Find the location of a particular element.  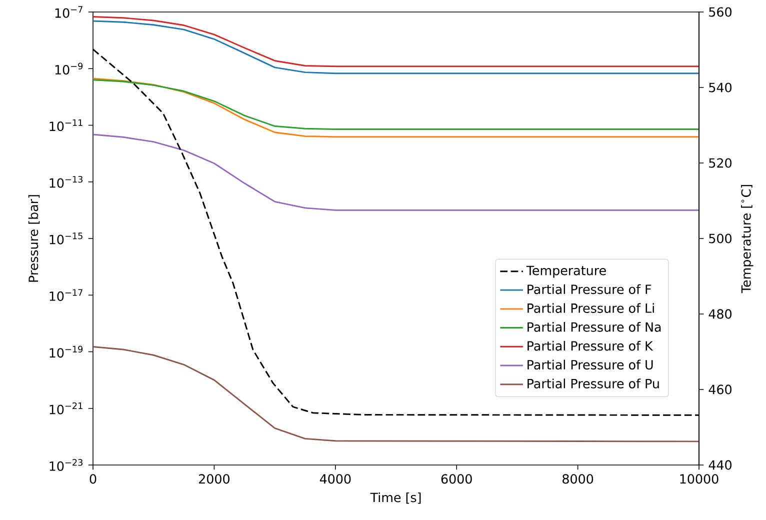

y-tick-label: 10$^{−21}$ is located at coordinates (66, 408).